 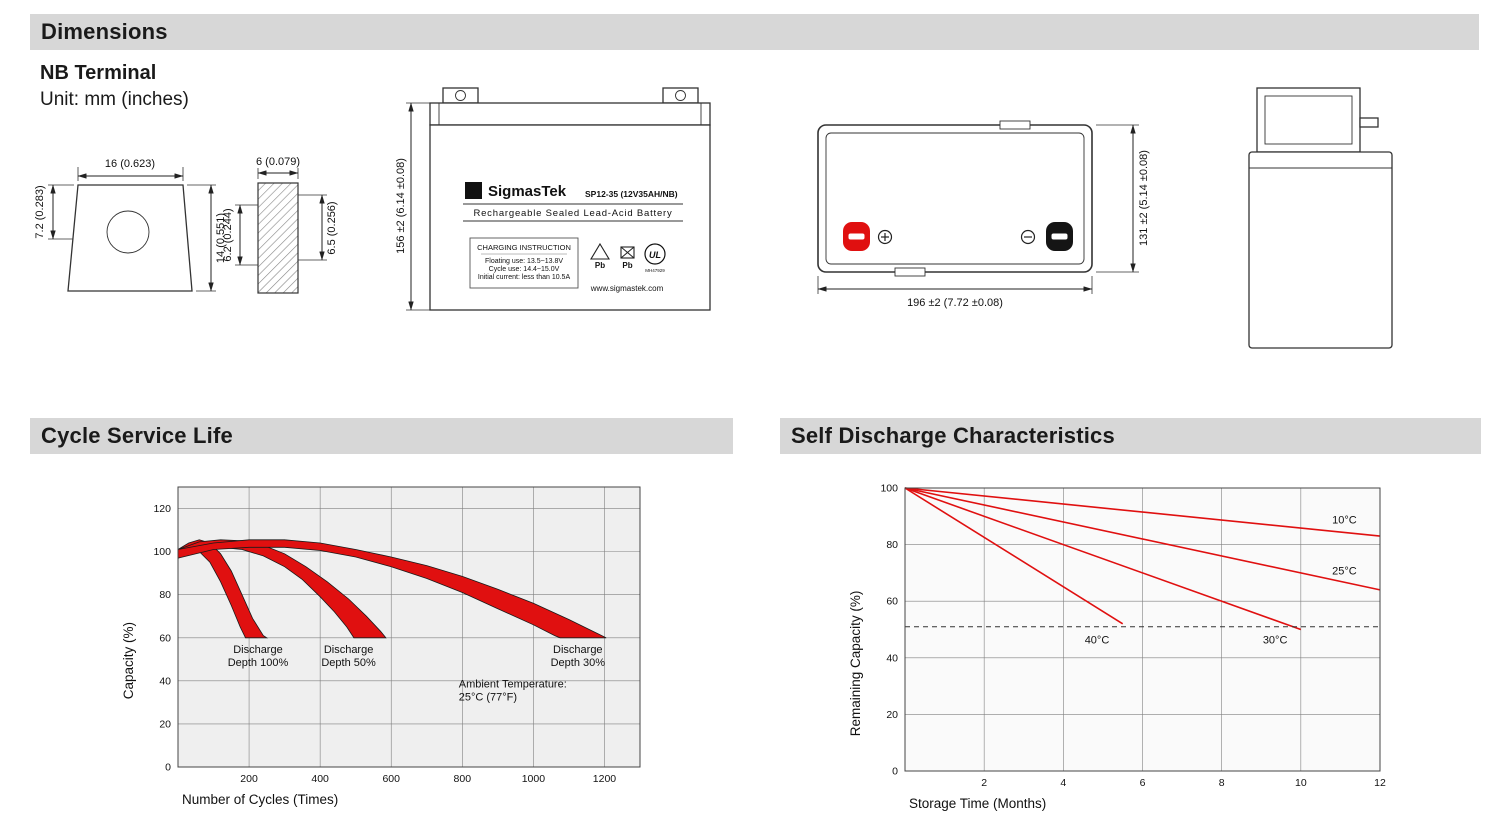 I want to click on dim-battery-height-156: 156 ±2 (6.14 ±0.08), so click(x=412, y=206).